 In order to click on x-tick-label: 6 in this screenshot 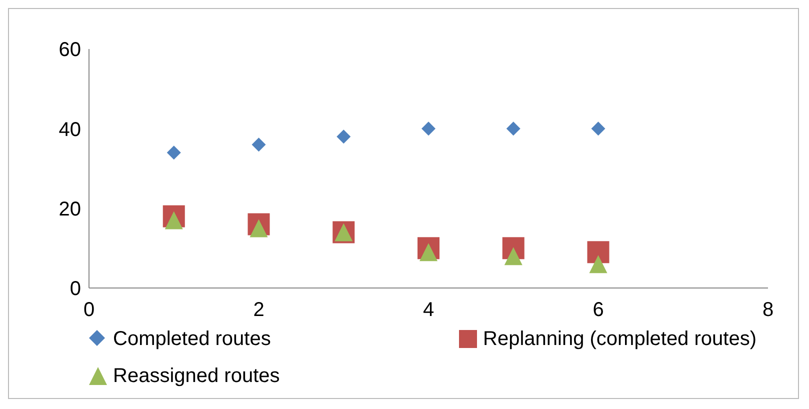, I will do `click(598, 310)`.